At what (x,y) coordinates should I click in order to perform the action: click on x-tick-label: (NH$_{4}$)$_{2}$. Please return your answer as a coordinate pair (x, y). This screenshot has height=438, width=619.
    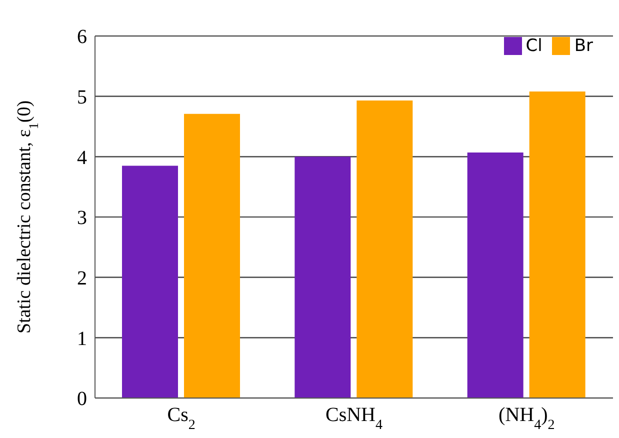
    Looking at the image, I should click on (526, 418).